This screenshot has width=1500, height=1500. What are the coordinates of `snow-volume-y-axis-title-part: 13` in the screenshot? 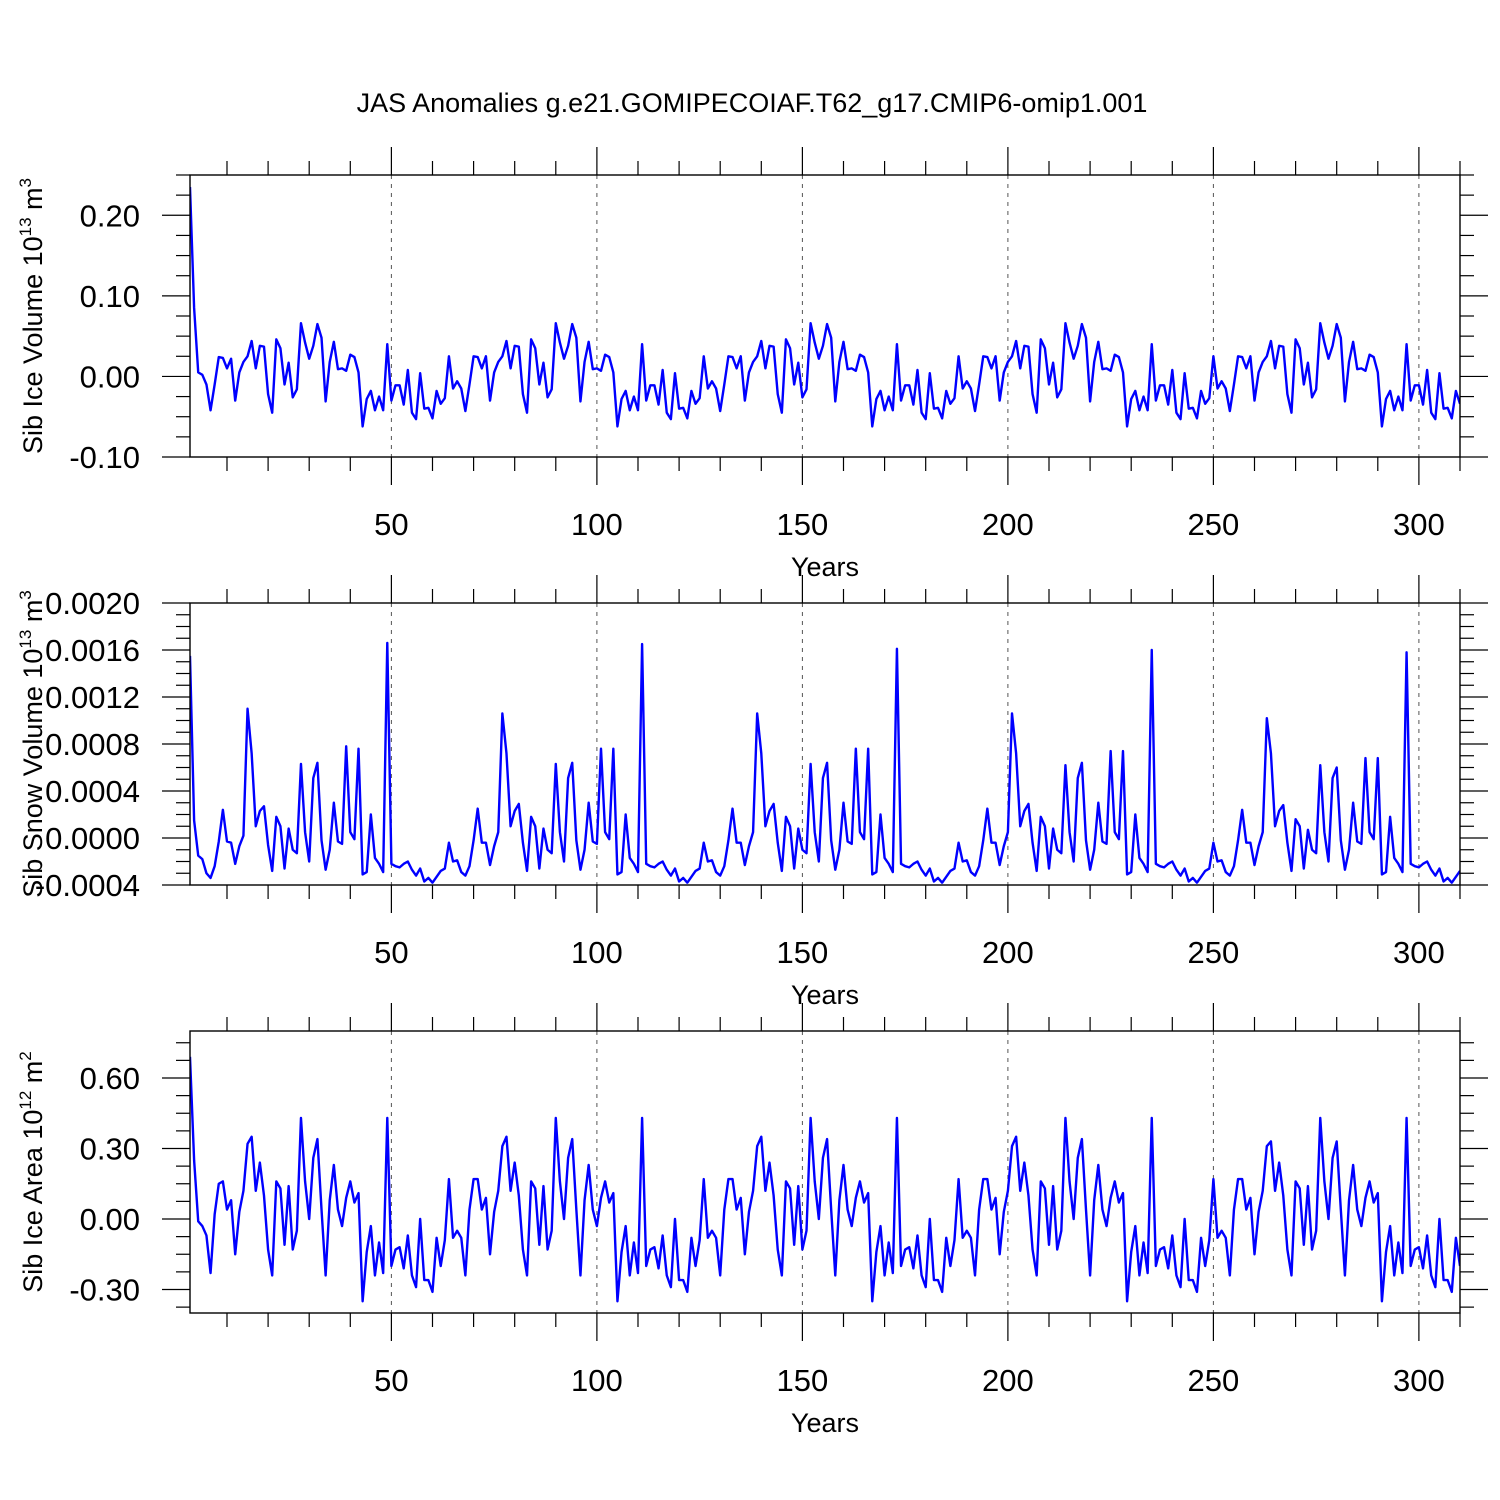 It's located at (25, 639).